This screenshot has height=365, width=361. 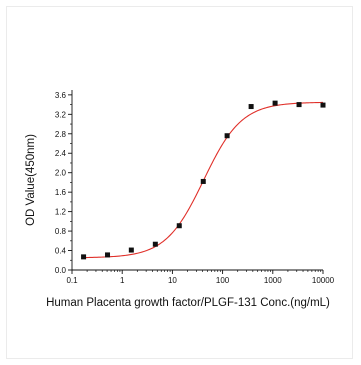 What do you see at coordinates (63, 183) in the screenshot?
I see `y-ticks: 0.0 0.4 0.8 1.2 1.6 2.0 2.4 2.8 3.2 3.6` at bounding box center [63, 183].